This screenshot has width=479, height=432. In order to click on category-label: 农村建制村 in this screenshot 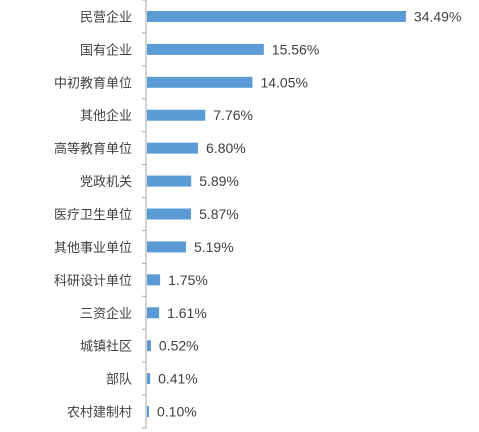, I will do `click(99, 413)`.